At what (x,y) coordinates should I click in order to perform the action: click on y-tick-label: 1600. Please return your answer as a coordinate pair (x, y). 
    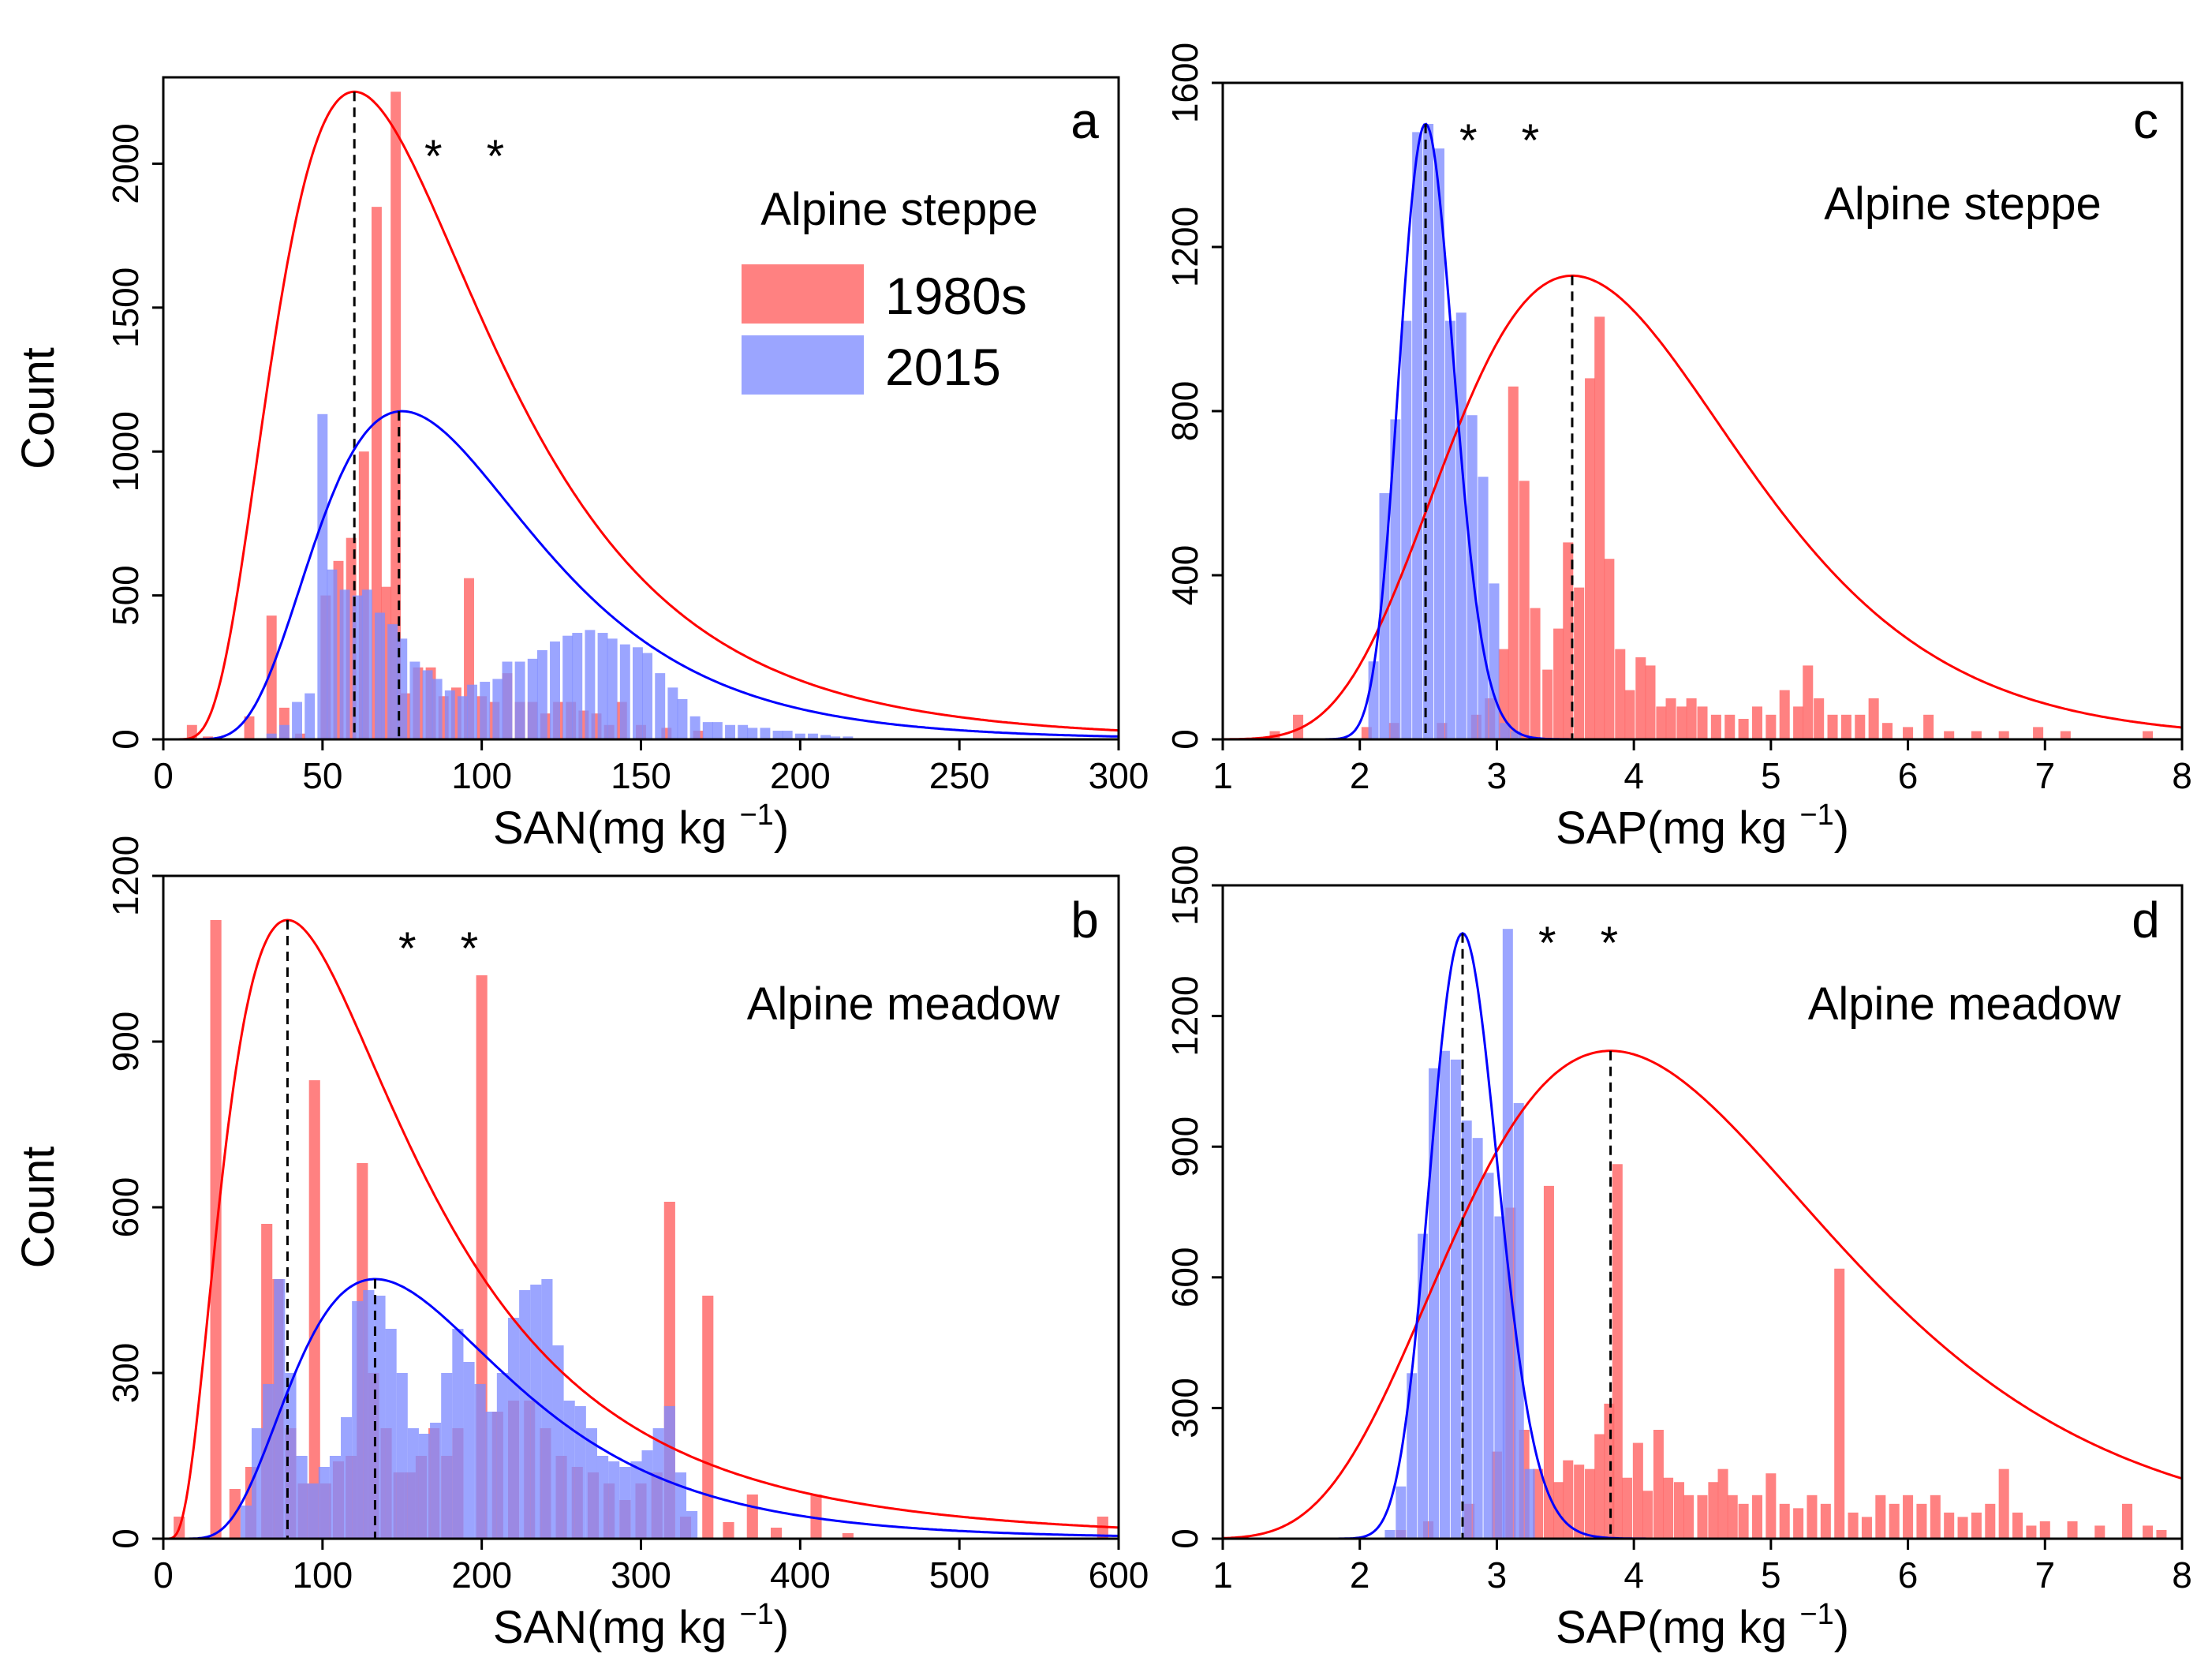
    Looking at the image, I should click on (1184, 83).